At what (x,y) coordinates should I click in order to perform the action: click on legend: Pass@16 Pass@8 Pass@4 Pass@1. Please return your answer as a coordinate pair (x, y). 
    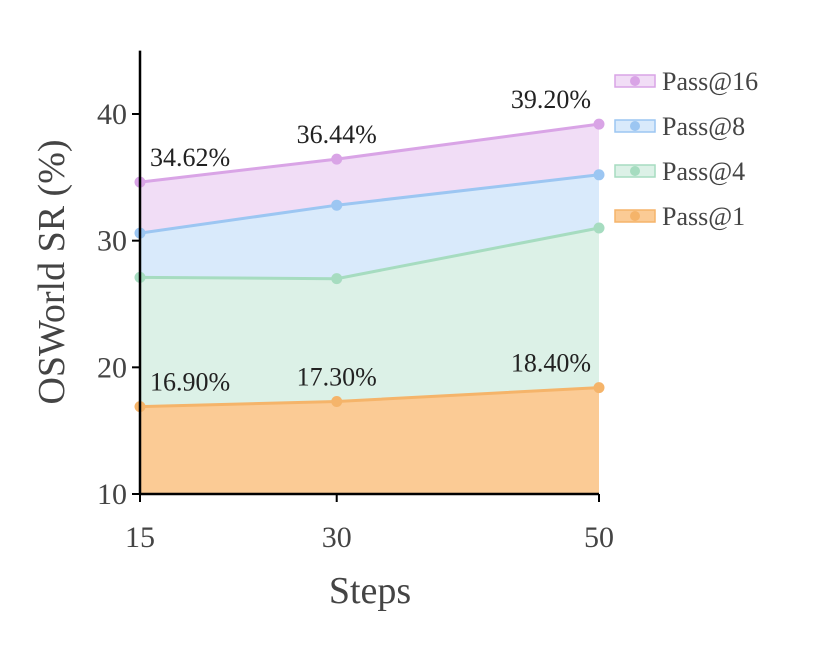
    Looking at the image, I should click on (686, 149).